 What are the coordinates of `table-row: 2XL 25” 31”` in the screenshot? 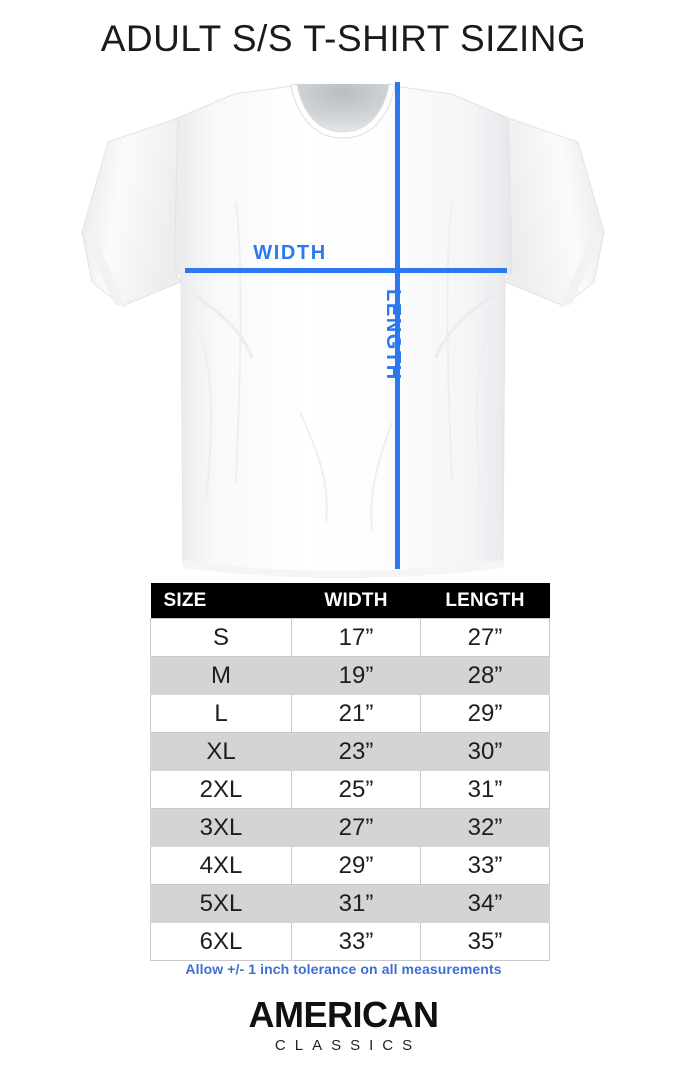 It's located at (350, 789).